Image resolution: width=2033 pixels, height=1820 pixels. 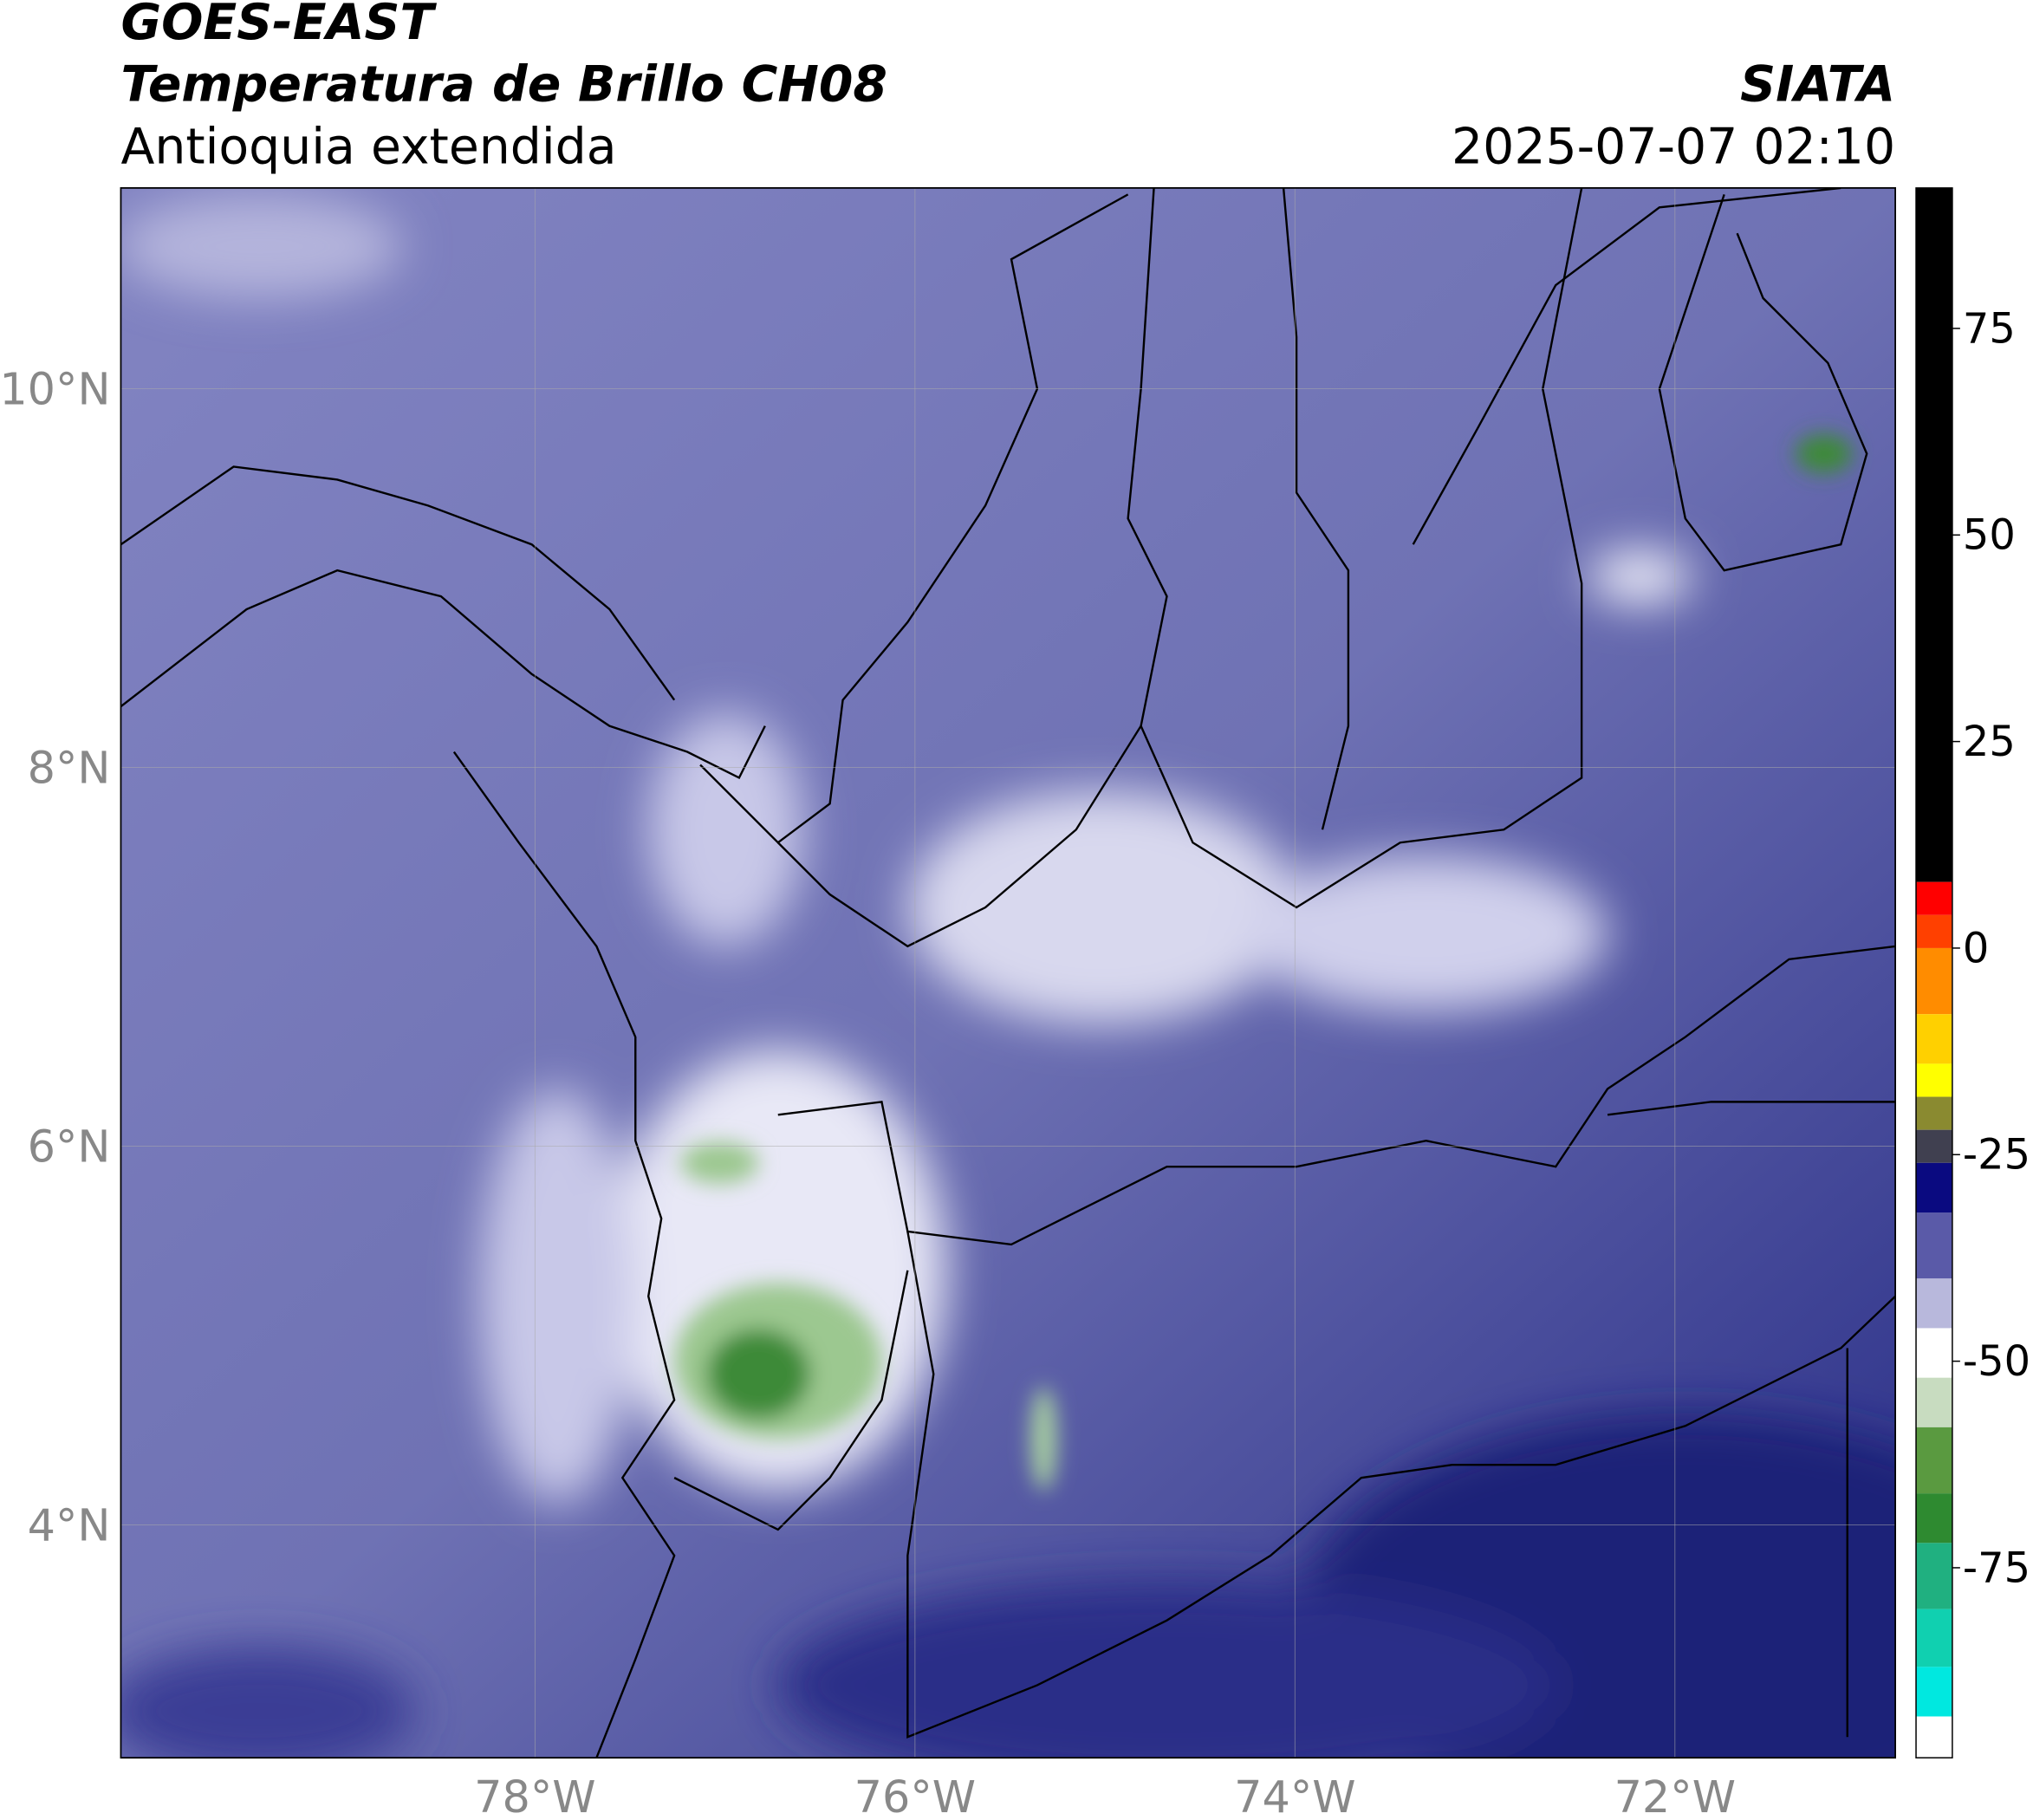 I want to click on lat-tick-label: 8°N, so click(x=69, y=767).